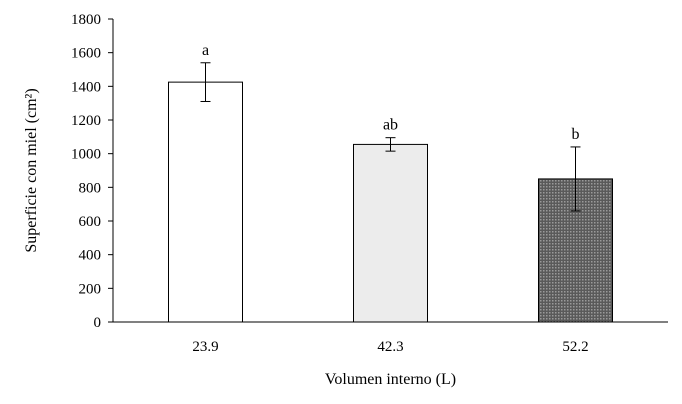 Image resolution: width=682 pixels, height=404 pixels. What do you see at coordinates (86, 54) in the screenshot?
I see `y-tick-label: 1600` at bounding box center [86, 54].